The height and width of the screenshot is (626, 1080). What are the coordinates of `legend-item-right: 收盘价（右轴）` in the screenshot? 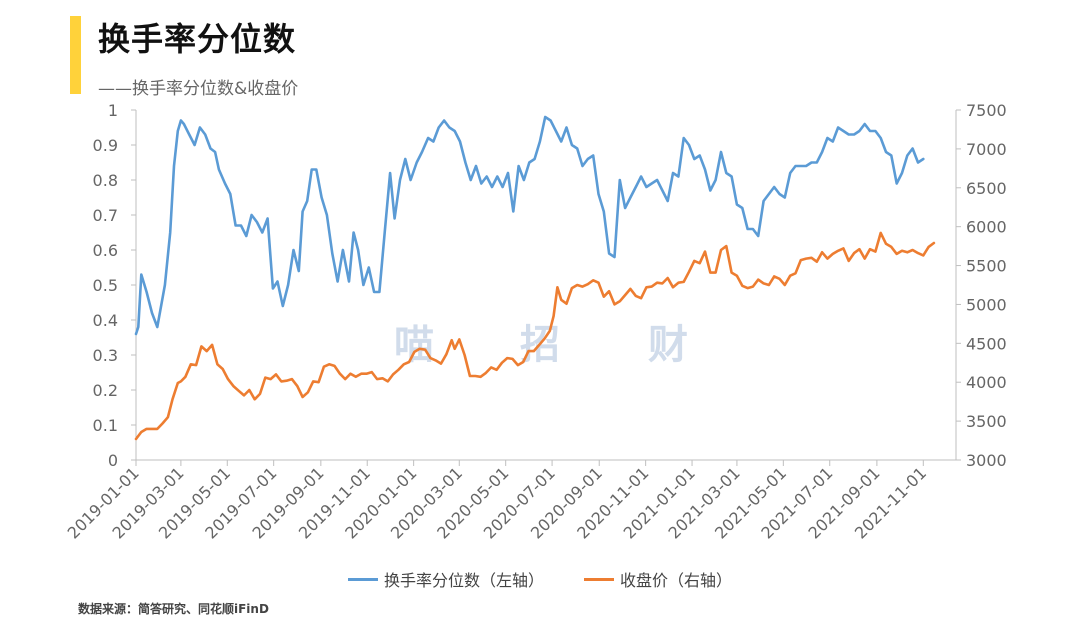 It's located at (658, 579).